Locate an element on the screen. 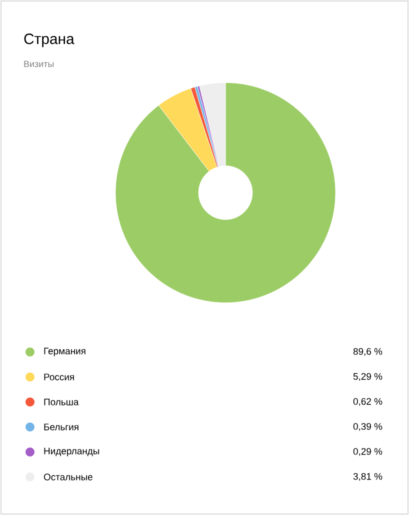 This screenshot has height=515, width=409. data-label: 0,29 % is located at coordinates (367, 452).